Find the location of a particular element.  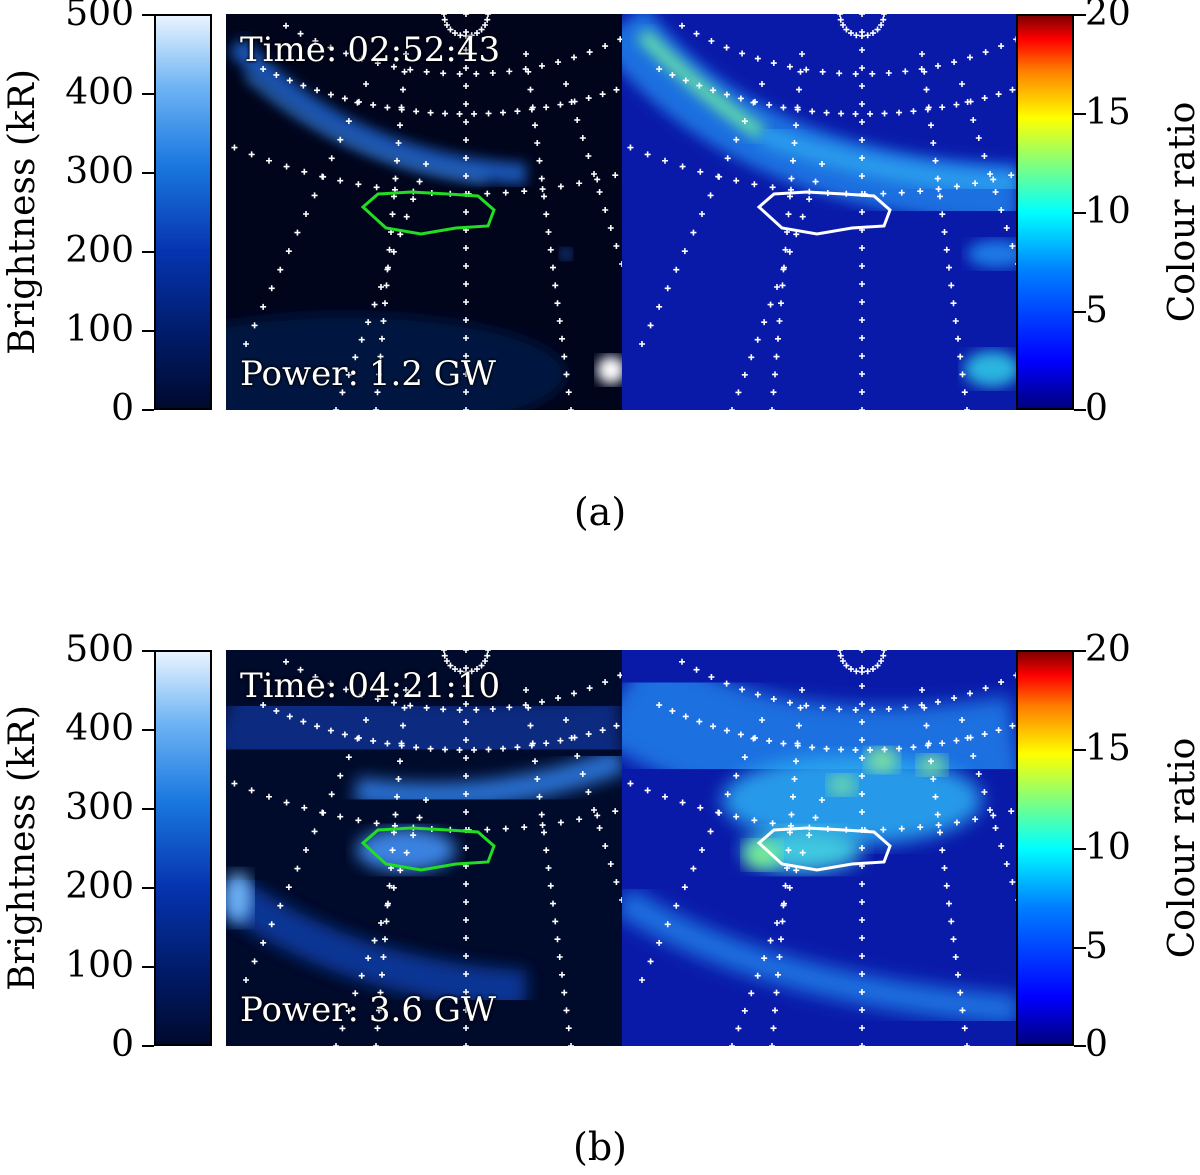

brightness-tick-label: 0 is located at coordinates (122, 408).